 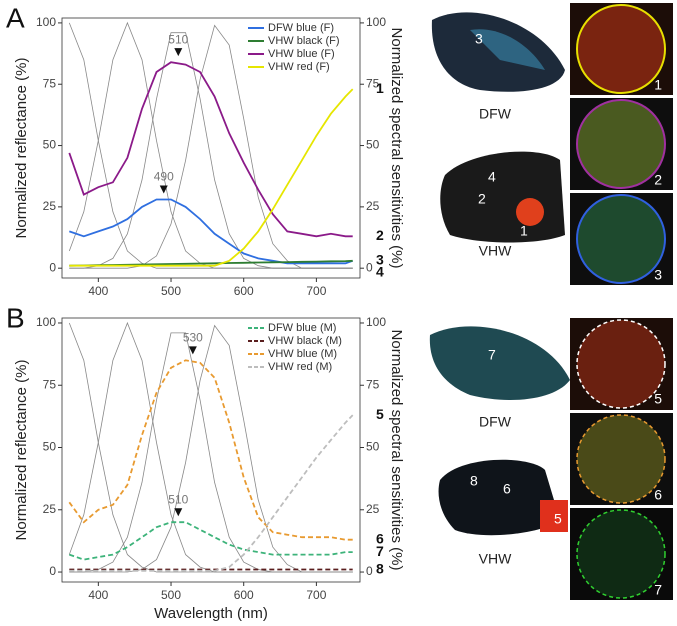 I want to click on end-label: 5, so click(x=380, y=414).